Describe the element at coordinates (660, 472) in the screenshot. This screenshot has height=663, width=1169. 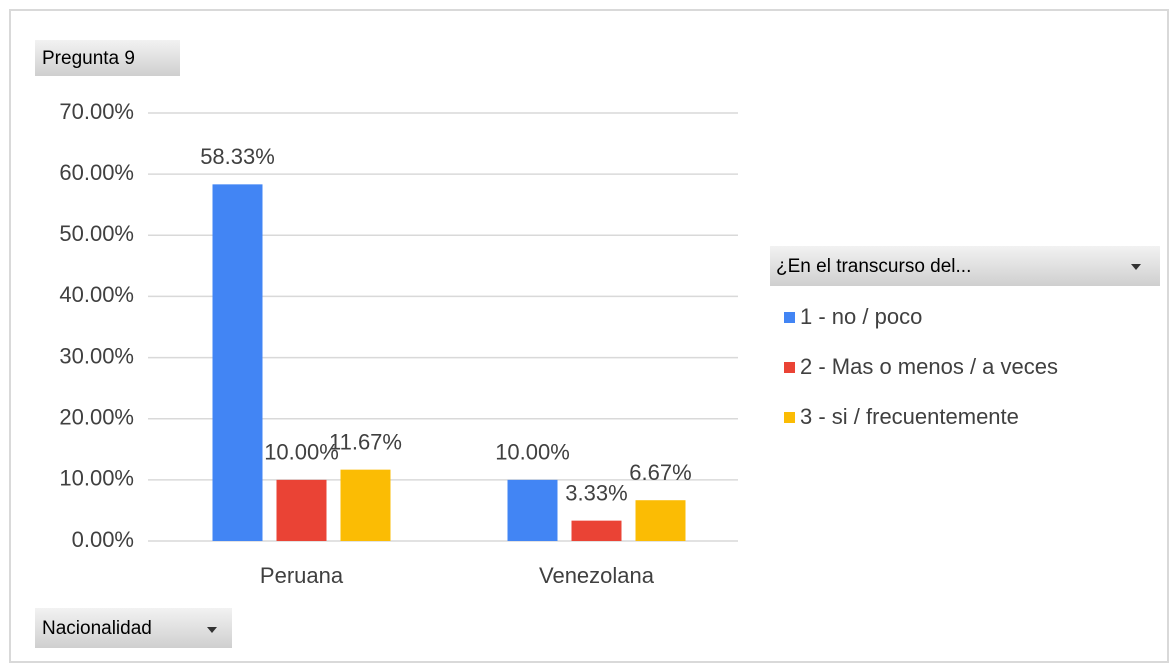
I see `data-label: 6.67%` at that location.